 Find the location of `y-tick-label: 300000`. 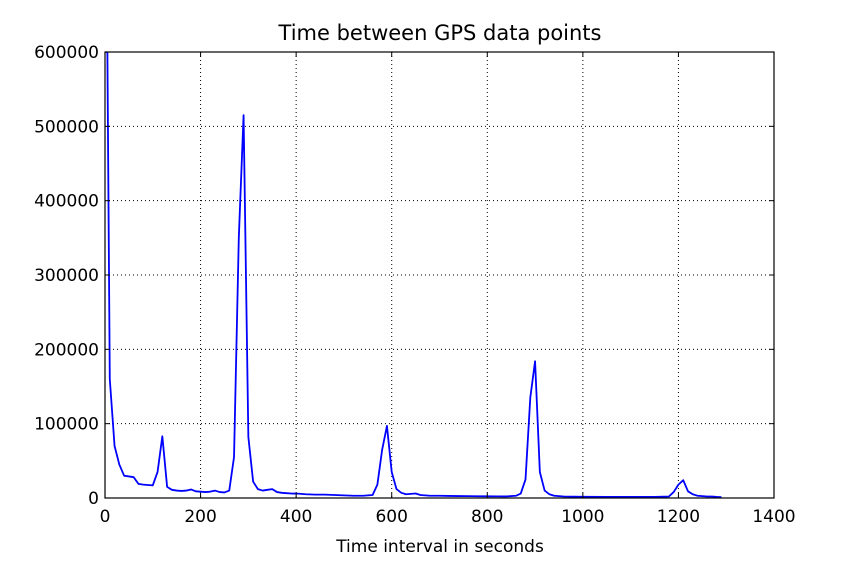

y-tick-label: 300000 is located at coordinates (66, 276).